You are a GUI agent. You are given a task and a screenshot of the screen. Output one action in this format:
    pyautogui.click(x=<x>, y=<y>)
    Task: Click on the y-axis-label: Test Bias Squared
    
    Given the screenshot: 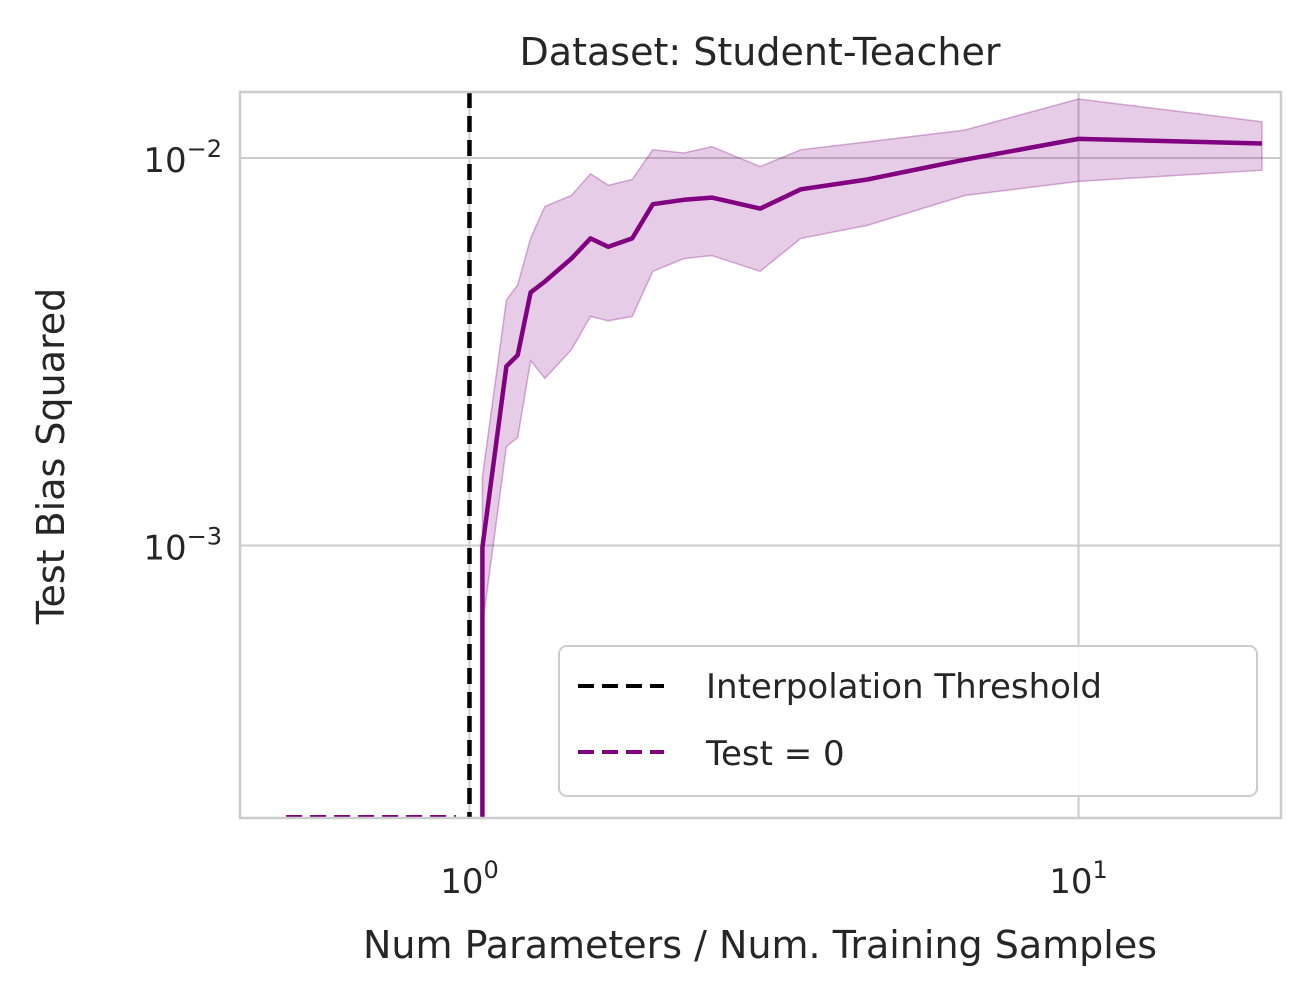 What is the action you would take?
    pyautogui.click(x=51, y=457)
    